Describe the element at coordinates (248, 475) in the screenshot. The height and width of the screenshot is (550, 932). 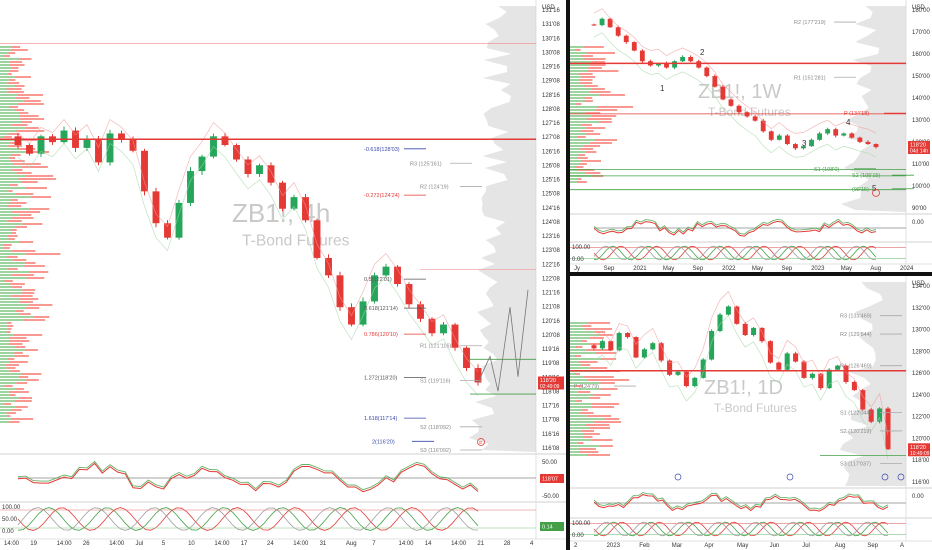
I see `osc1-line-green` at that location.